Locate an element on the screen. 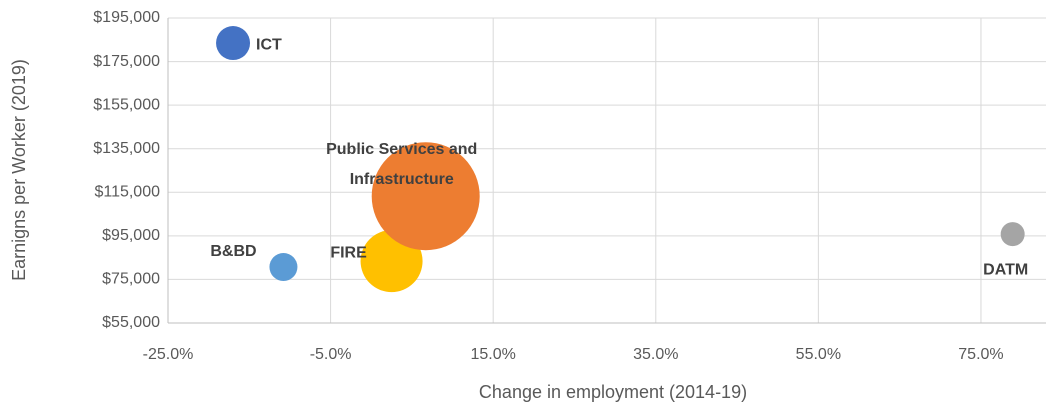 Image resolution: width=1050 pixels, height=414 pixels. bubble-label: DATM is located at coordinates (1005, 269).